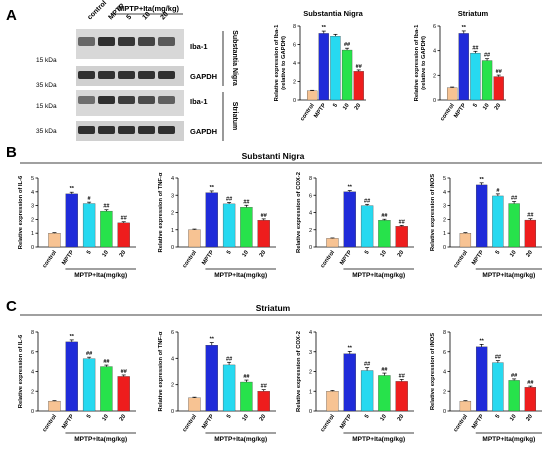 Image resolution: width=550 pixels, height=457 pixels. What do you see at coordinates (498, 107) in the screenshot?
I see `x-tick-label: 20` at bounding box center [498, 107].